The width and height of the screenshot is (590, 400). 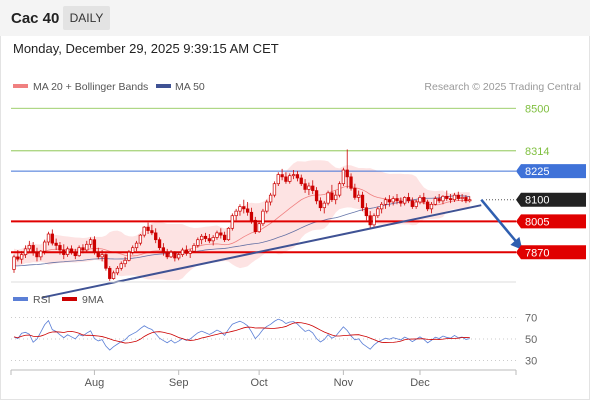 I want to click on rsi-ma-legend-label: 9MA, so click(x=93, y=300).